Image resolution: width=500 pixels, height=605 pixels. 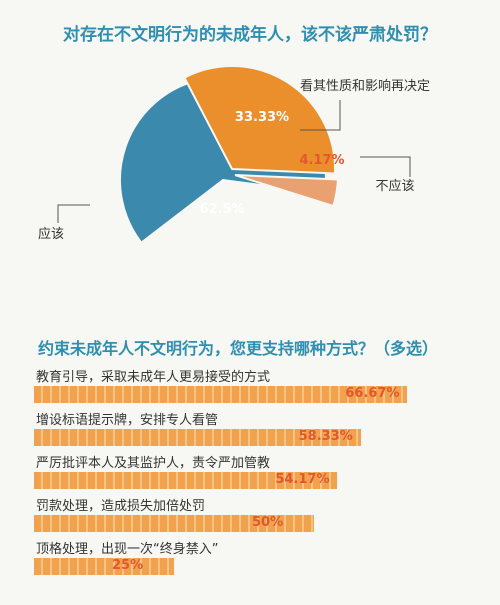 I want to click on bar-row: 增设标语提示牌，安排专人看管 58.33%, so click(x=254, y=430).